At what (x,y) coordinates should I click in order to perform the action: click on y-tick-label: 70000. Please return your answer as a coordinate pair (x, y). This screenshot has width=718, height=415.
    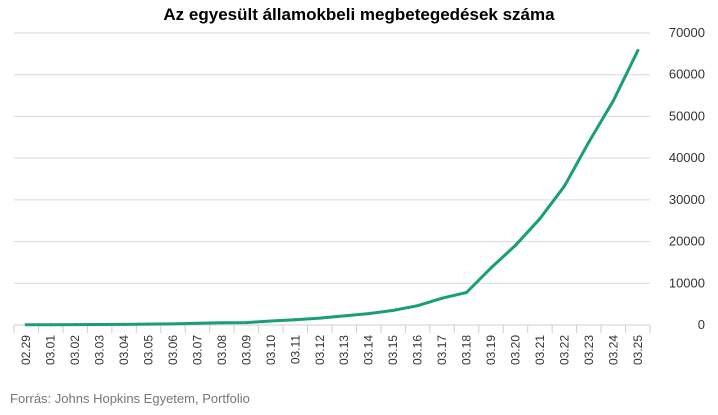
    Looking at the image, I should click on (687, 32).